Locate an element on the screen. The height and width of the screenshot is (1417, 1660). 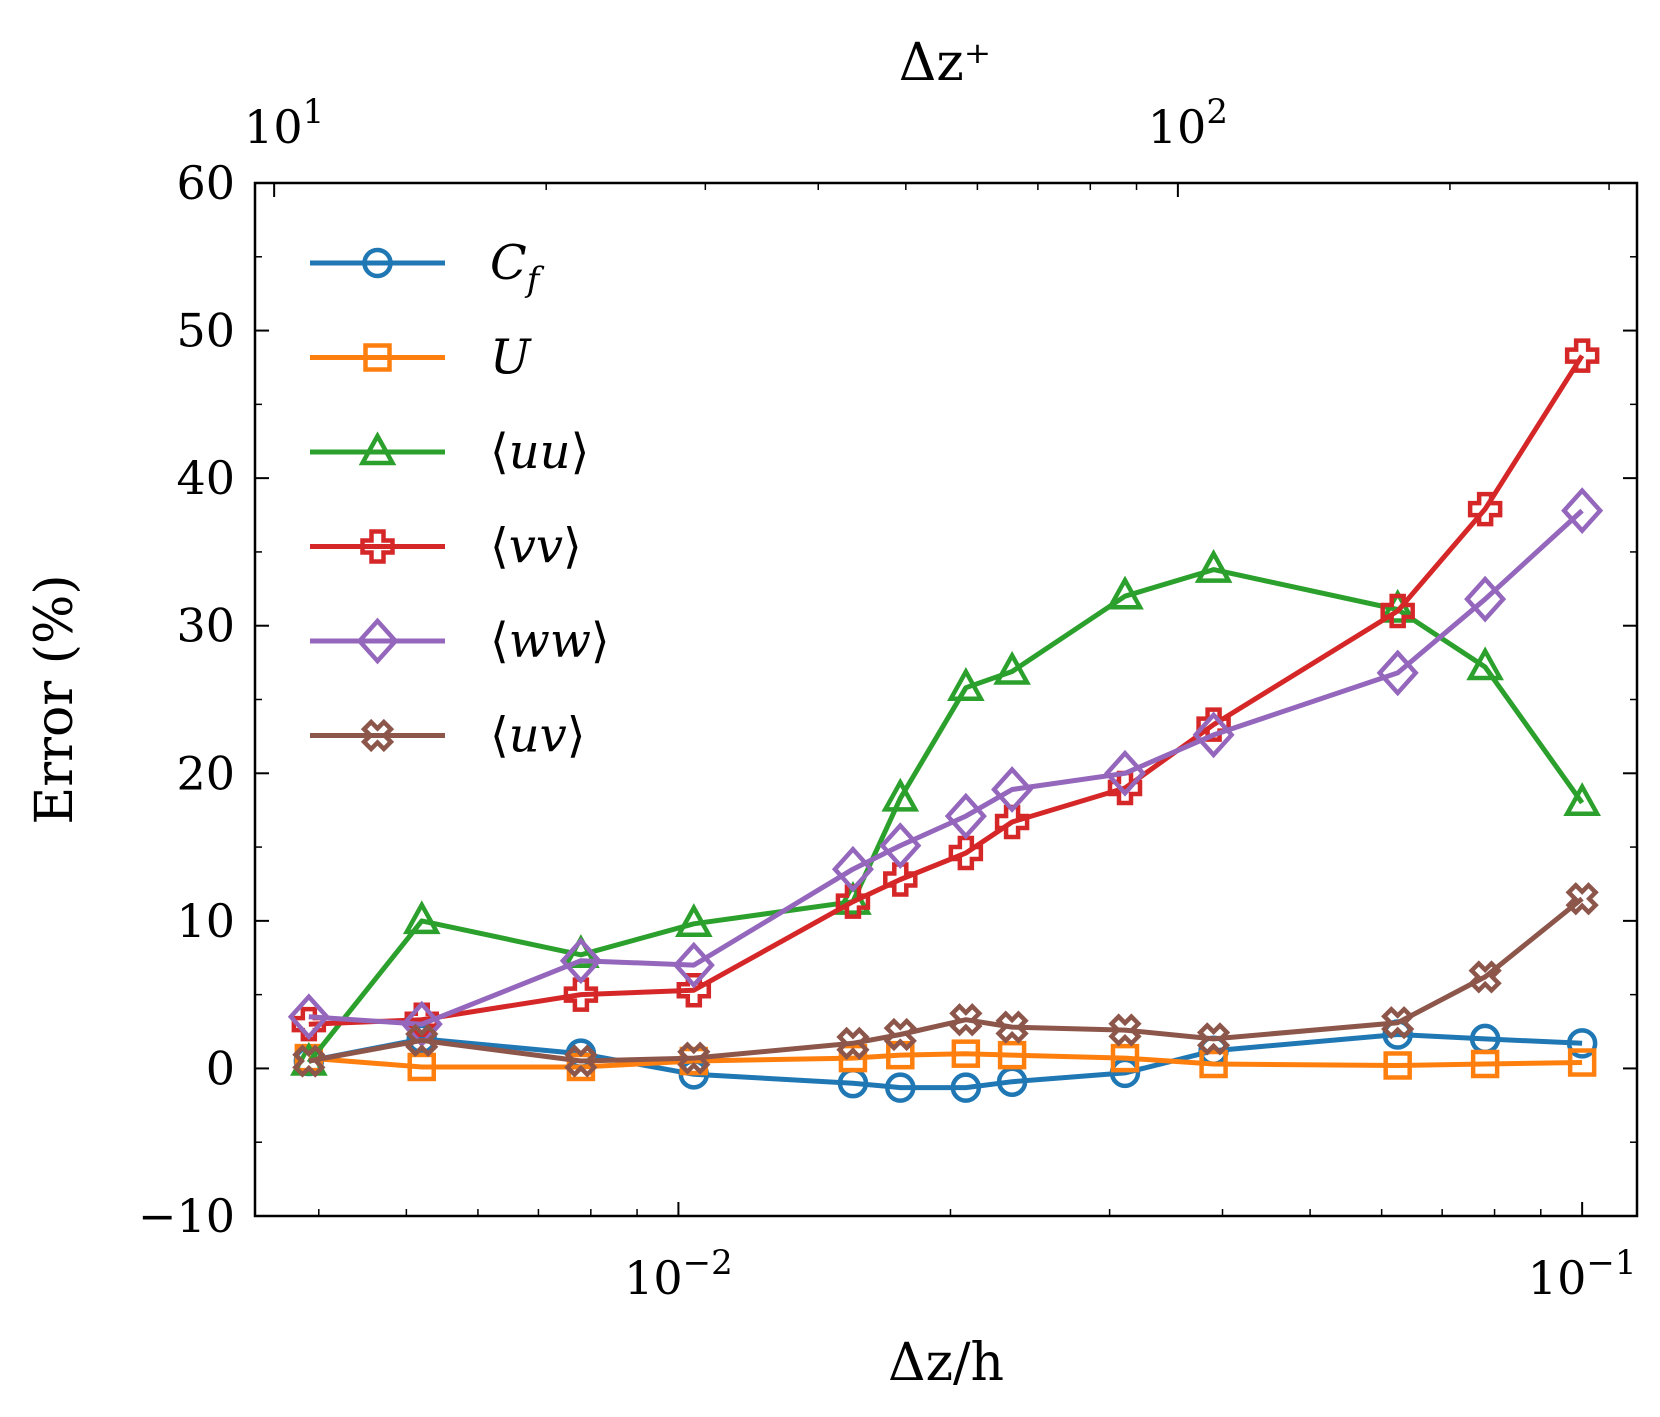
legend-label: U is located at coordinates (511, 358).